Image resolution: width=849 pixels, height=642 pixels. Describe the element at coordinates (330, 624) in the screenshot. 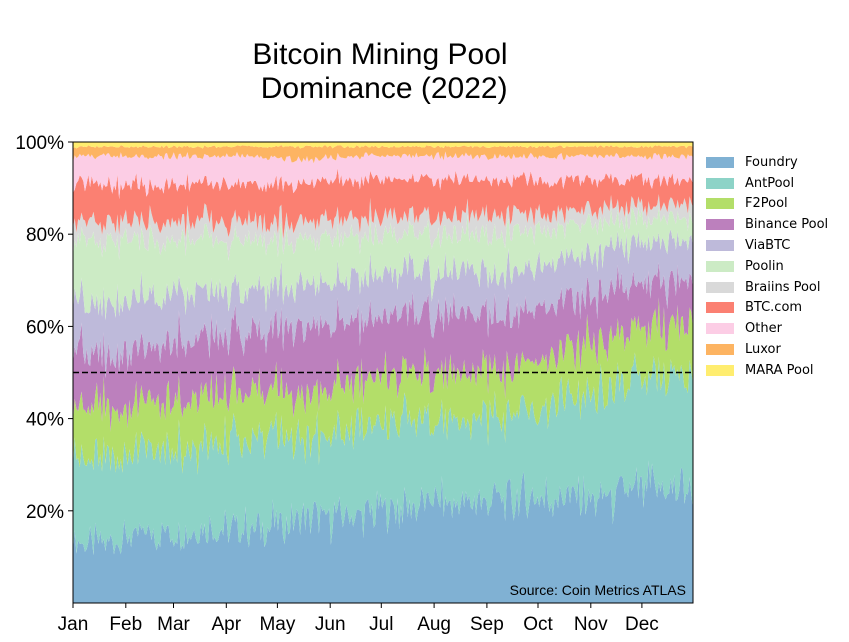

I see `x-tick-label: Jun` at that location.